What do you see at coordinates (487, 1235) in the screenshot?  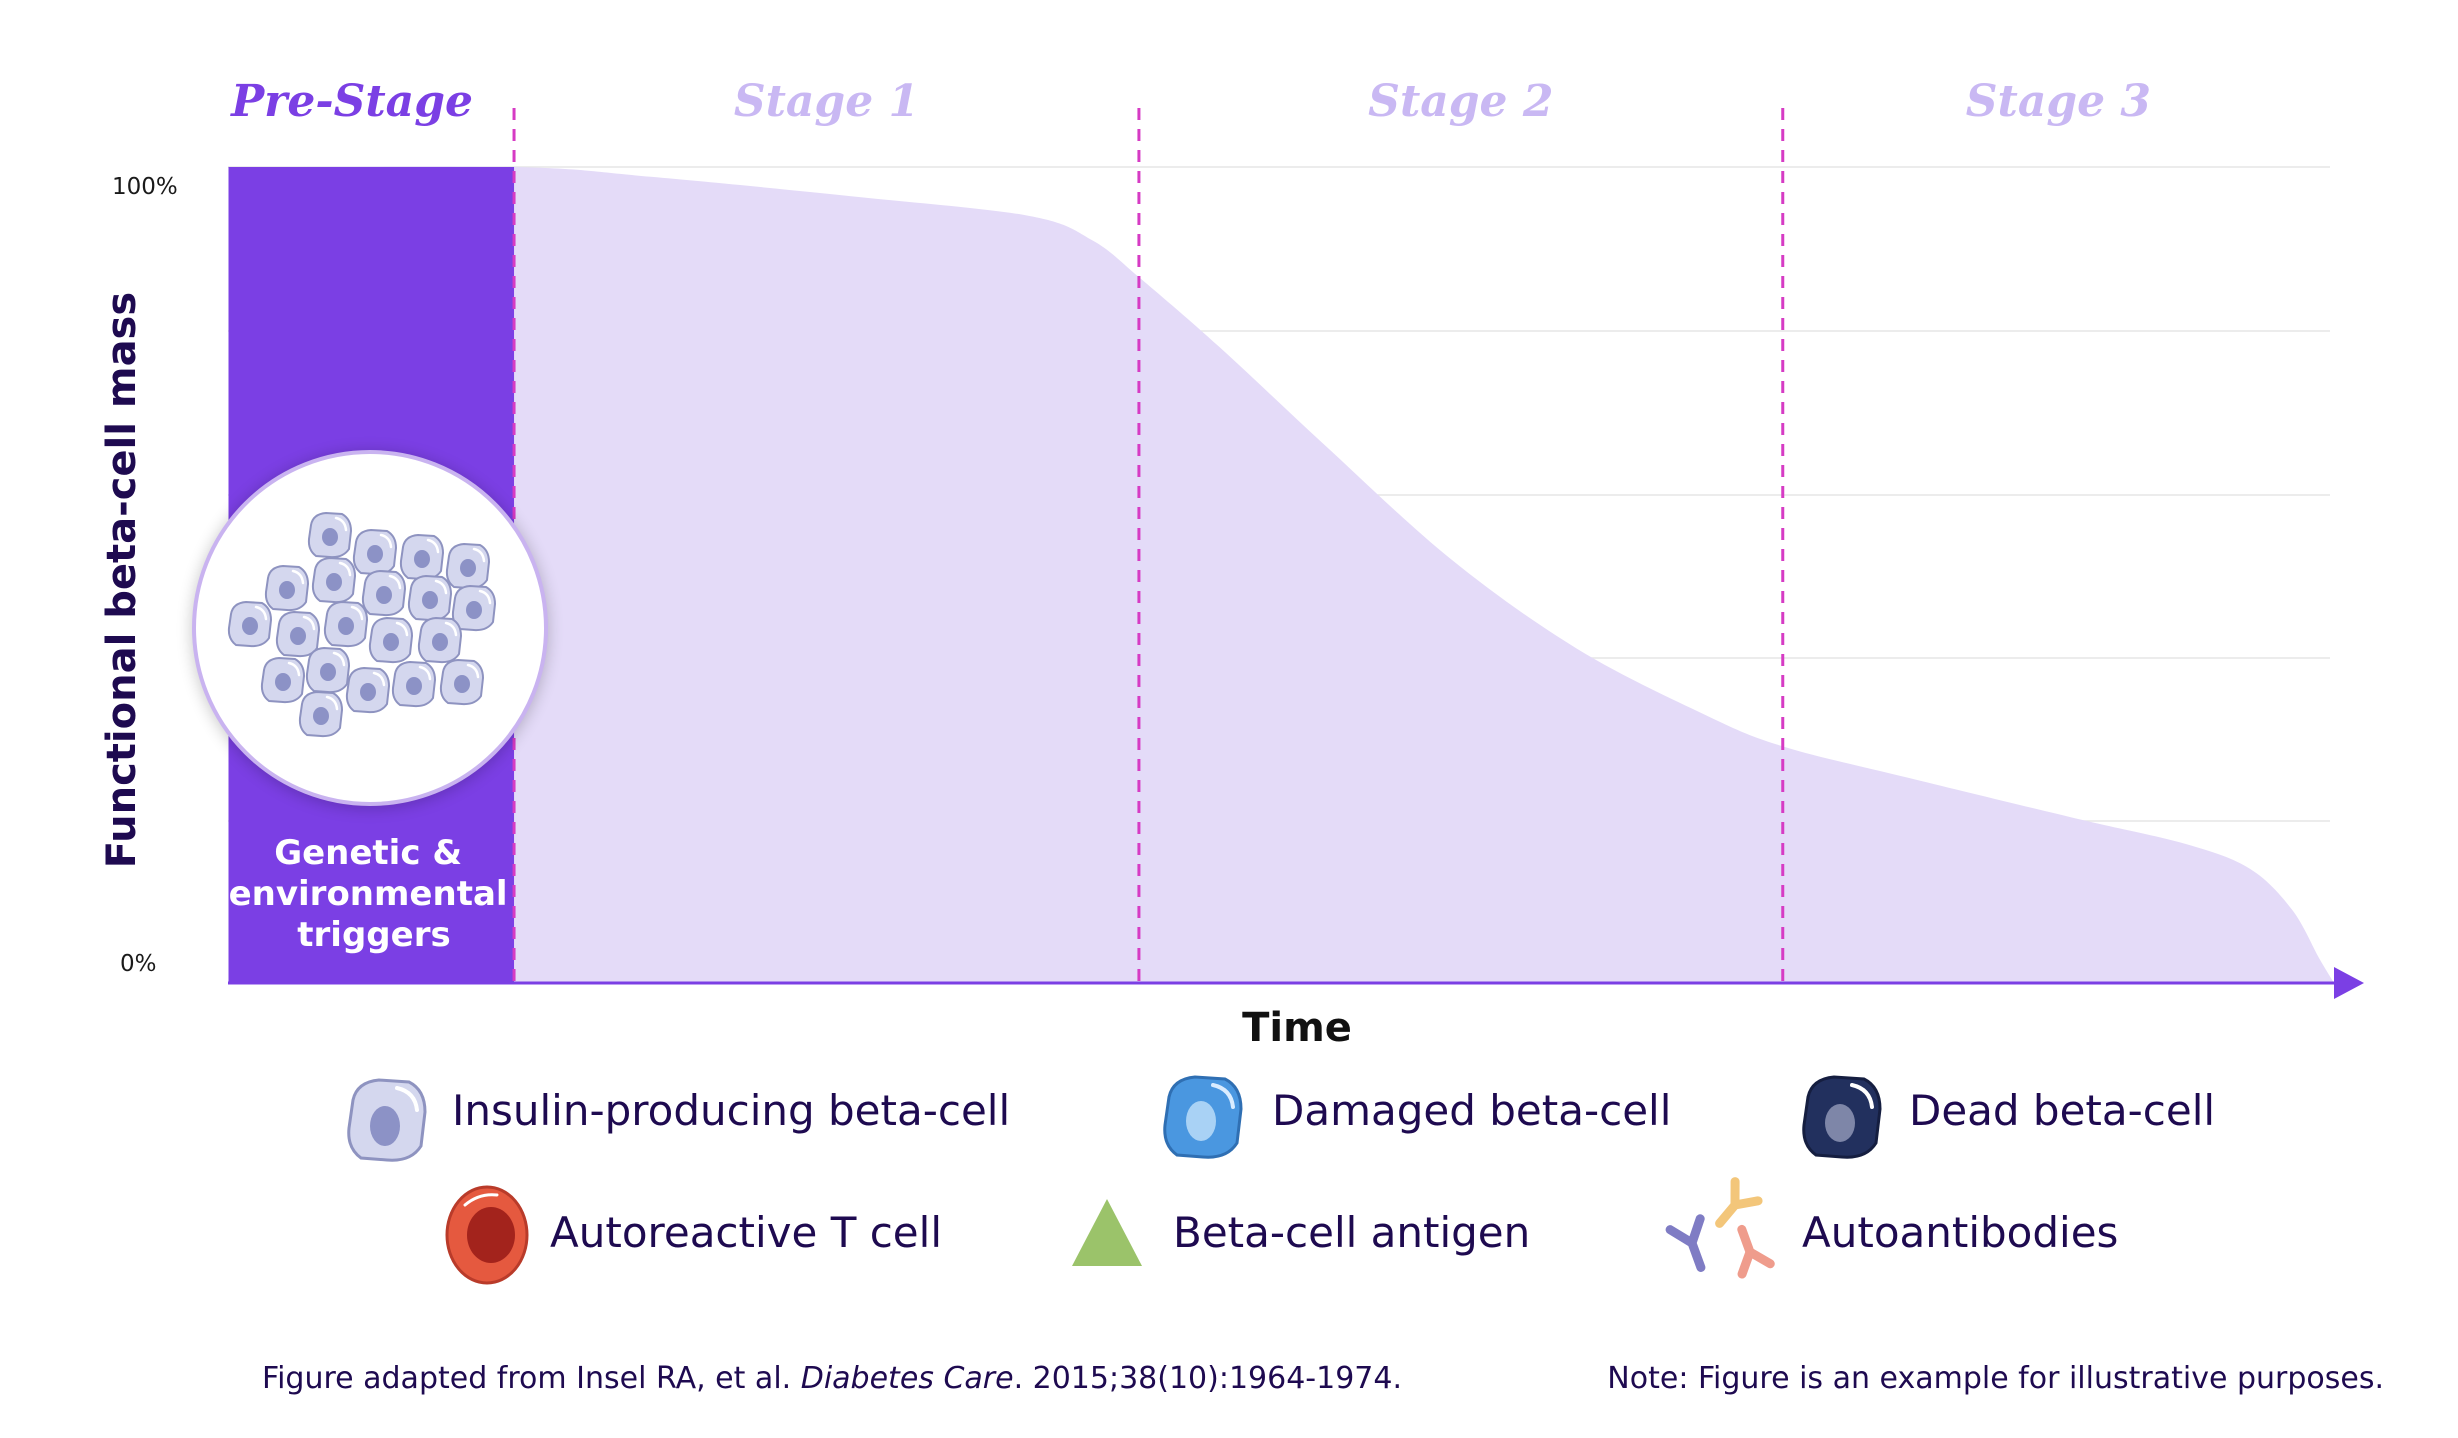 I see `autoreactive-t-cell-icon` at bounding box center [487, 1235].